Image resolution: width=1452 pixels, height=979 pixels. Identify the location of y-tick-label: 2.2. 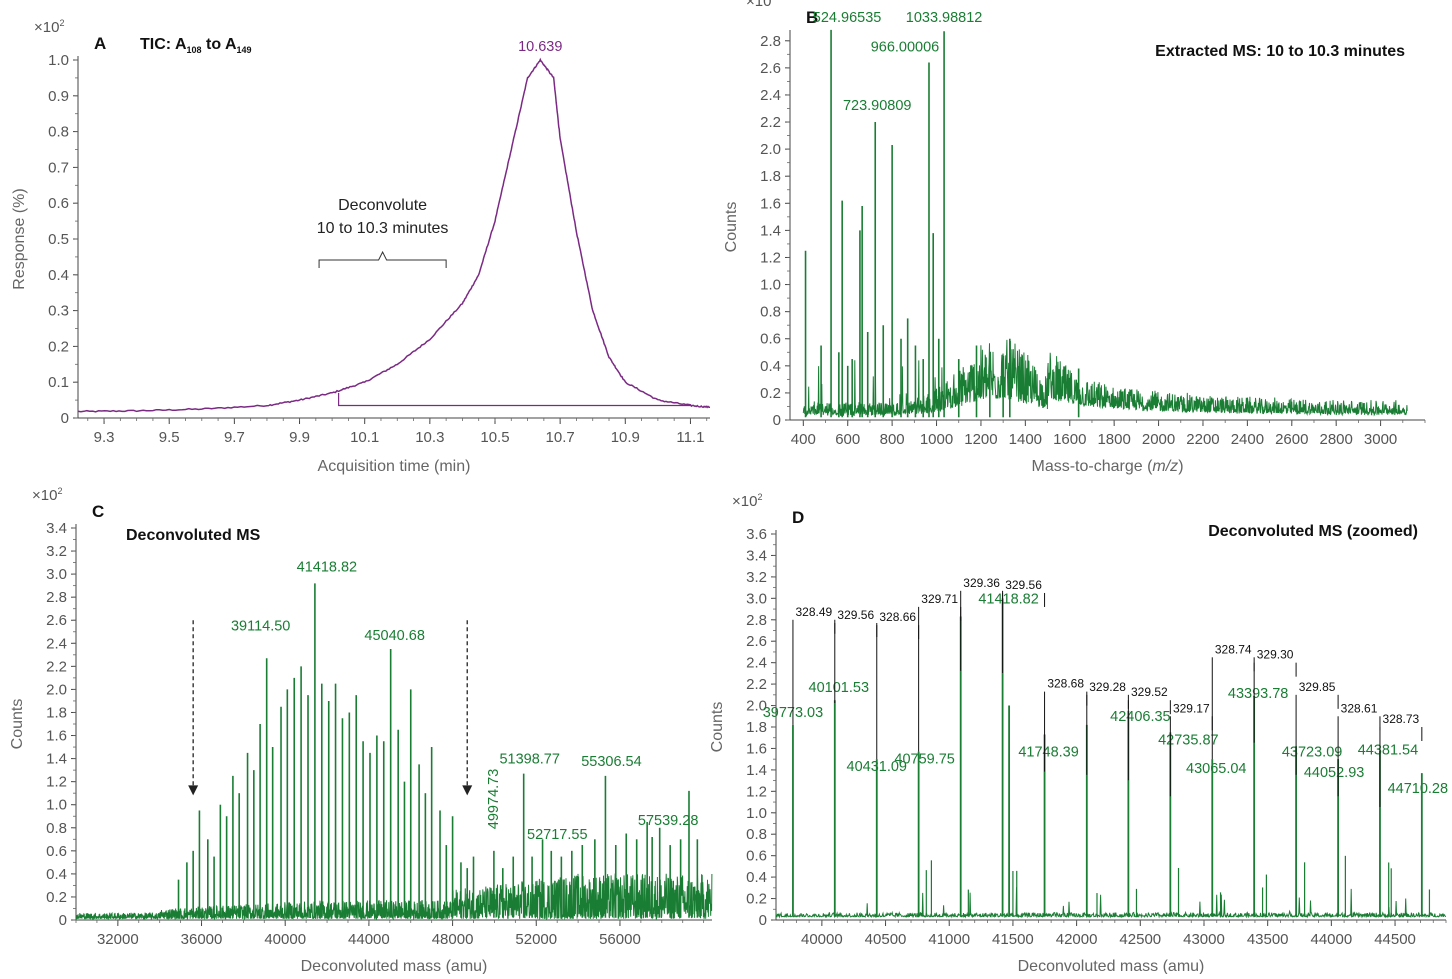
(56, 666).